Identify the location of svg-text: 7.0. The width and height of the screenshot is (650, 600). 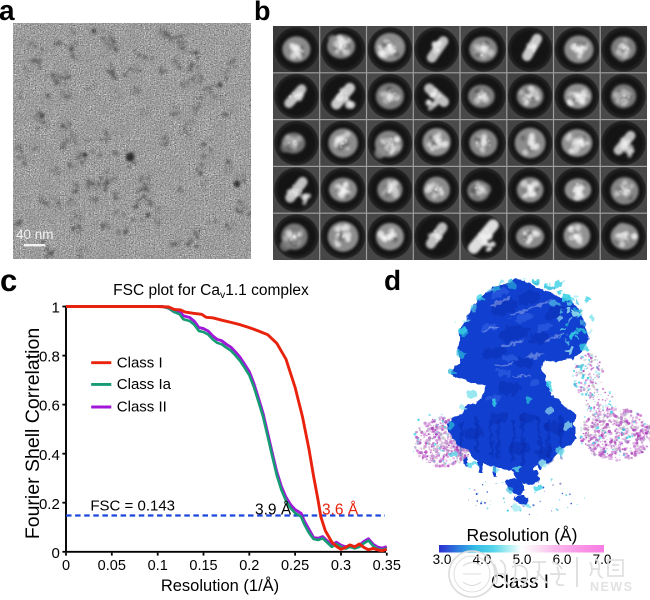
(602, 559).